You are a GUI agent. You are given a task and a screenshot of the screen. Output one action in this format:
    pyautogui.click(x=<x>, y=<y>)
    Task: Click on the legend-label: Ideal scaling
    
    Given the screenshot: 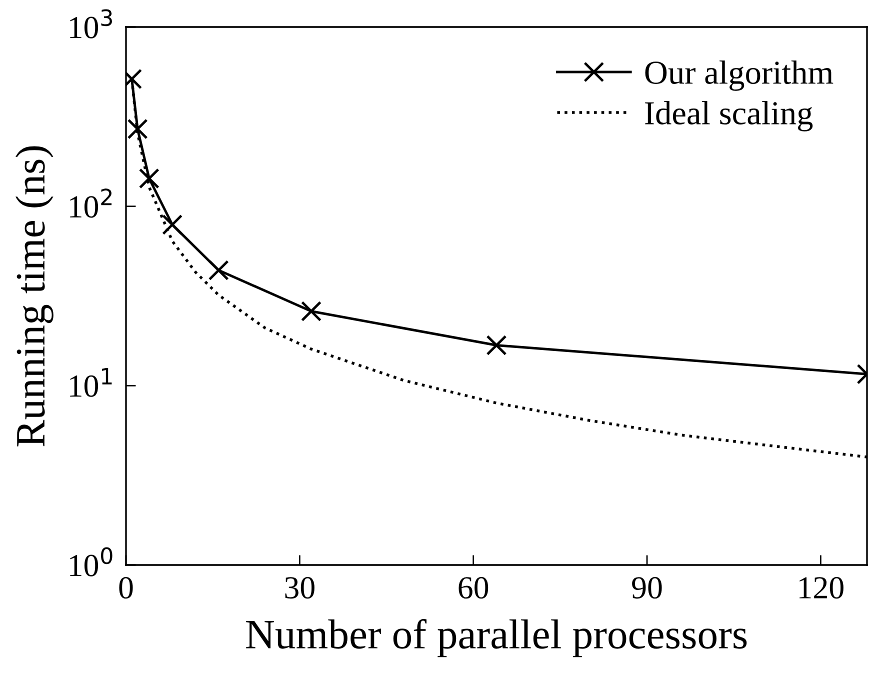 What is the action you would take?
    pyautogui.click(x=729, y=116)
    